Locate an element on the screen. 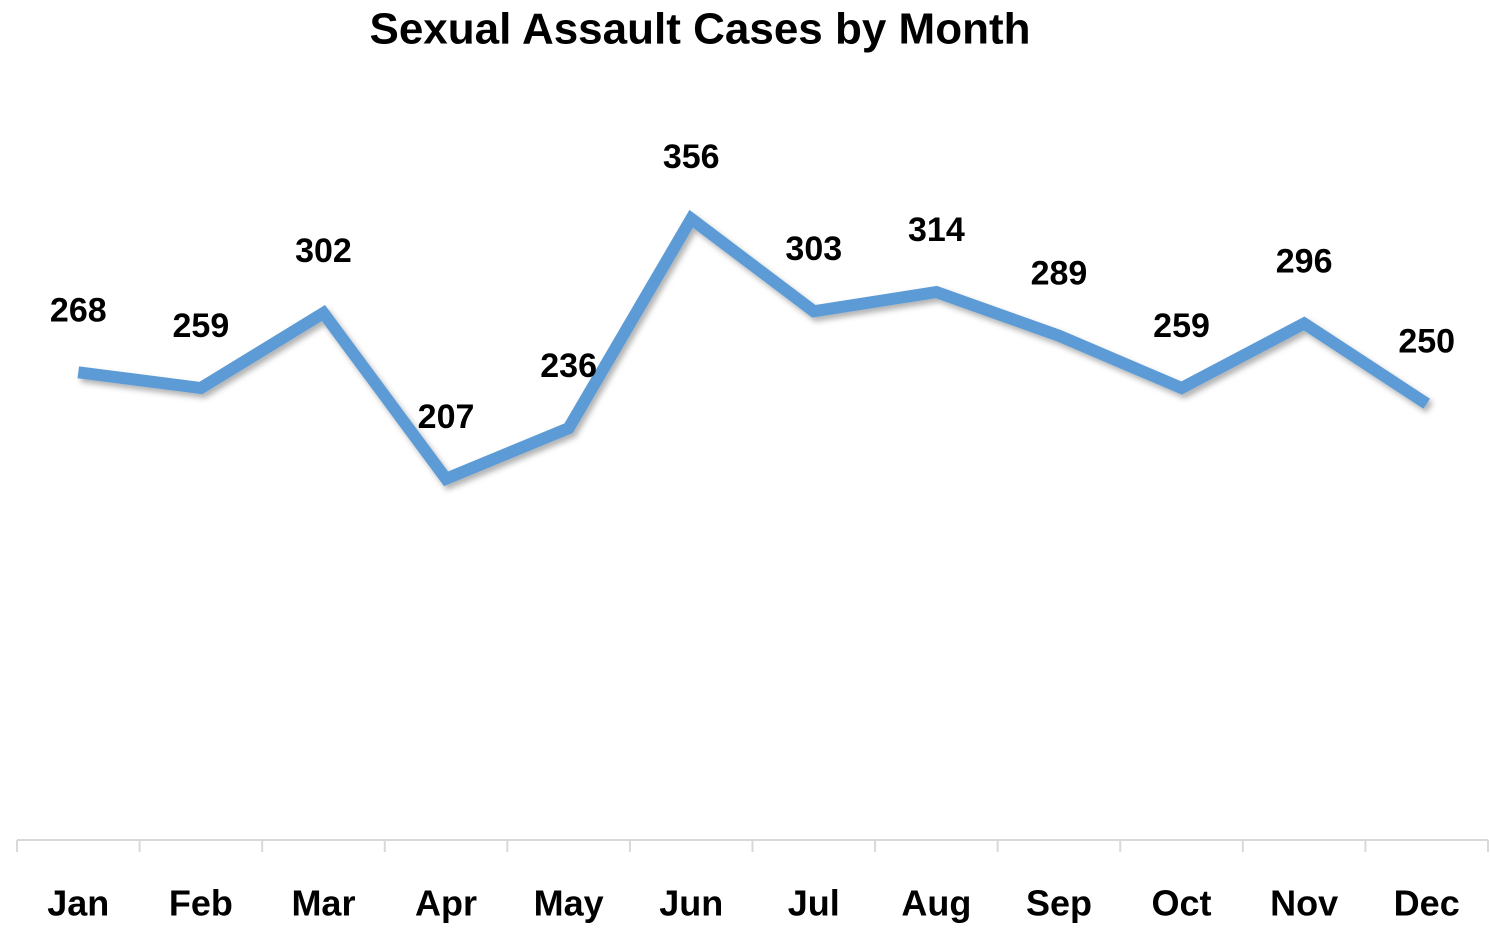  x-tick-label: Oct is located at coordinates (1182, 903).